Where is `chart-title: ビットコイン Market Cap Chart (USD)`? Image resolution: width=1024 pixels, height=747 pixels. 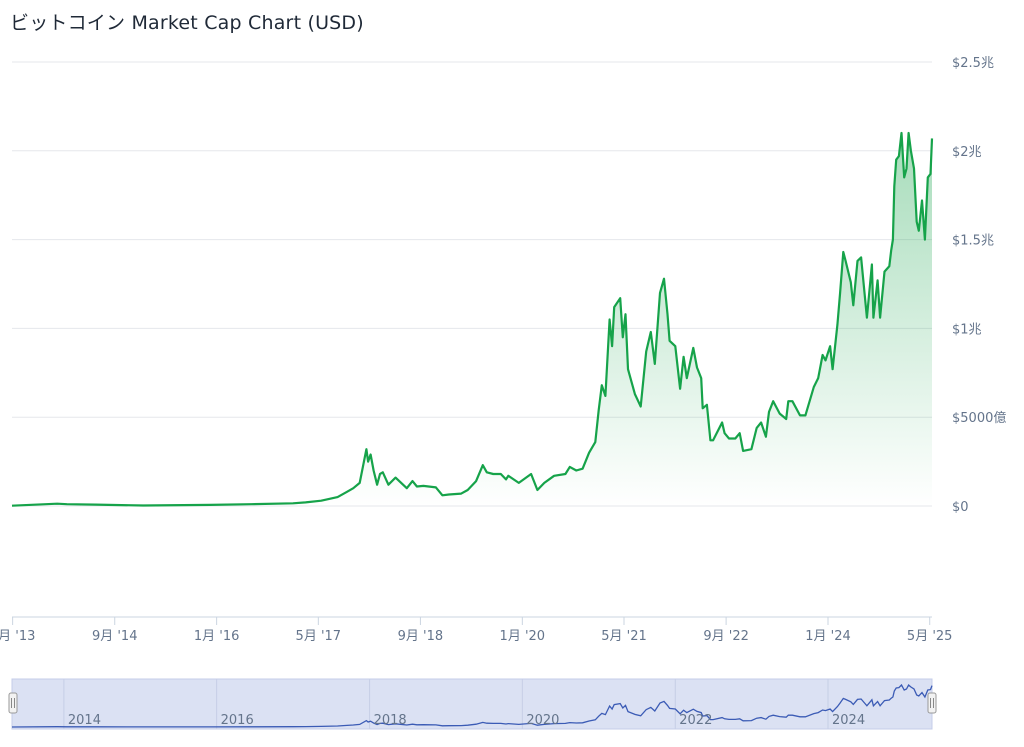
chart-title: ビットコイン Market Cap Chart (USD) is located at coordinates (187, 23).